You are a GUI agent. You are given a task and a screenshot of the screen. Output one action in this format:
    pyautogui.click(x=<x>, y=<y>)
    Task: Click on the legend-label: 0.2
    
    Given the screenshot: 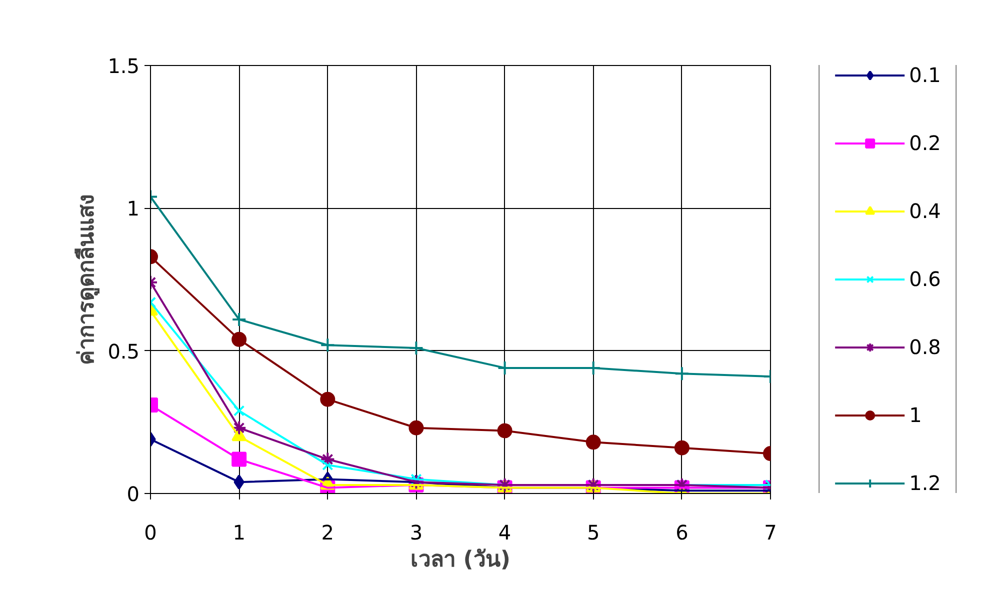 What is the action you would take?
    pyautogui.click(x=925, y=143)
    